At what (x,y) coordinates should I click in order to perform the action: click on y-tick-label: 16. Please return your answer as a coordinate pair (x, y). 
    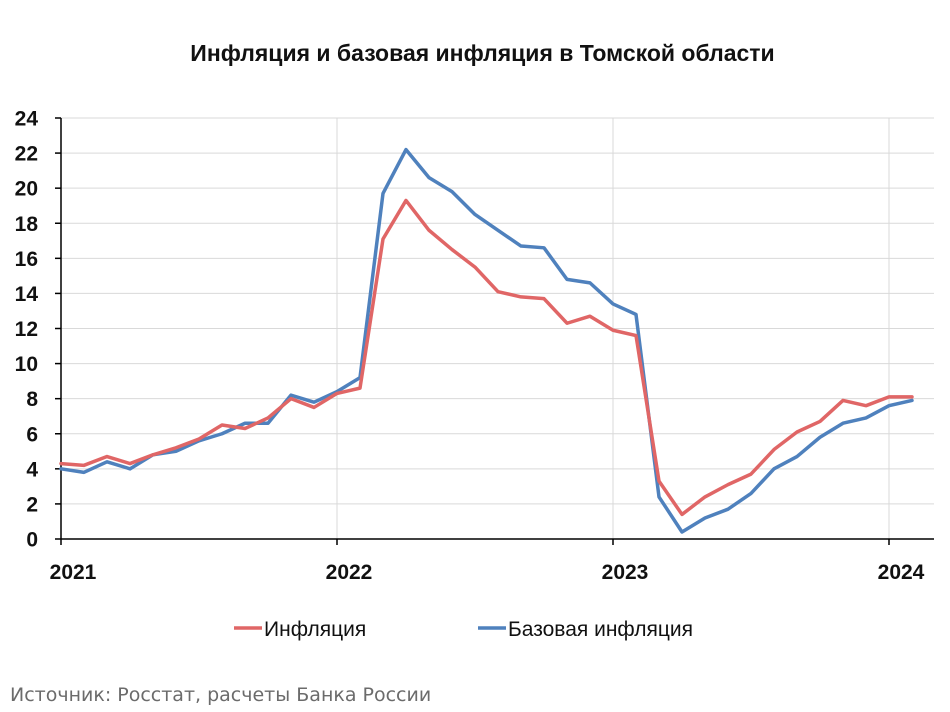
    Looking at the image, I should click on (26, 259).